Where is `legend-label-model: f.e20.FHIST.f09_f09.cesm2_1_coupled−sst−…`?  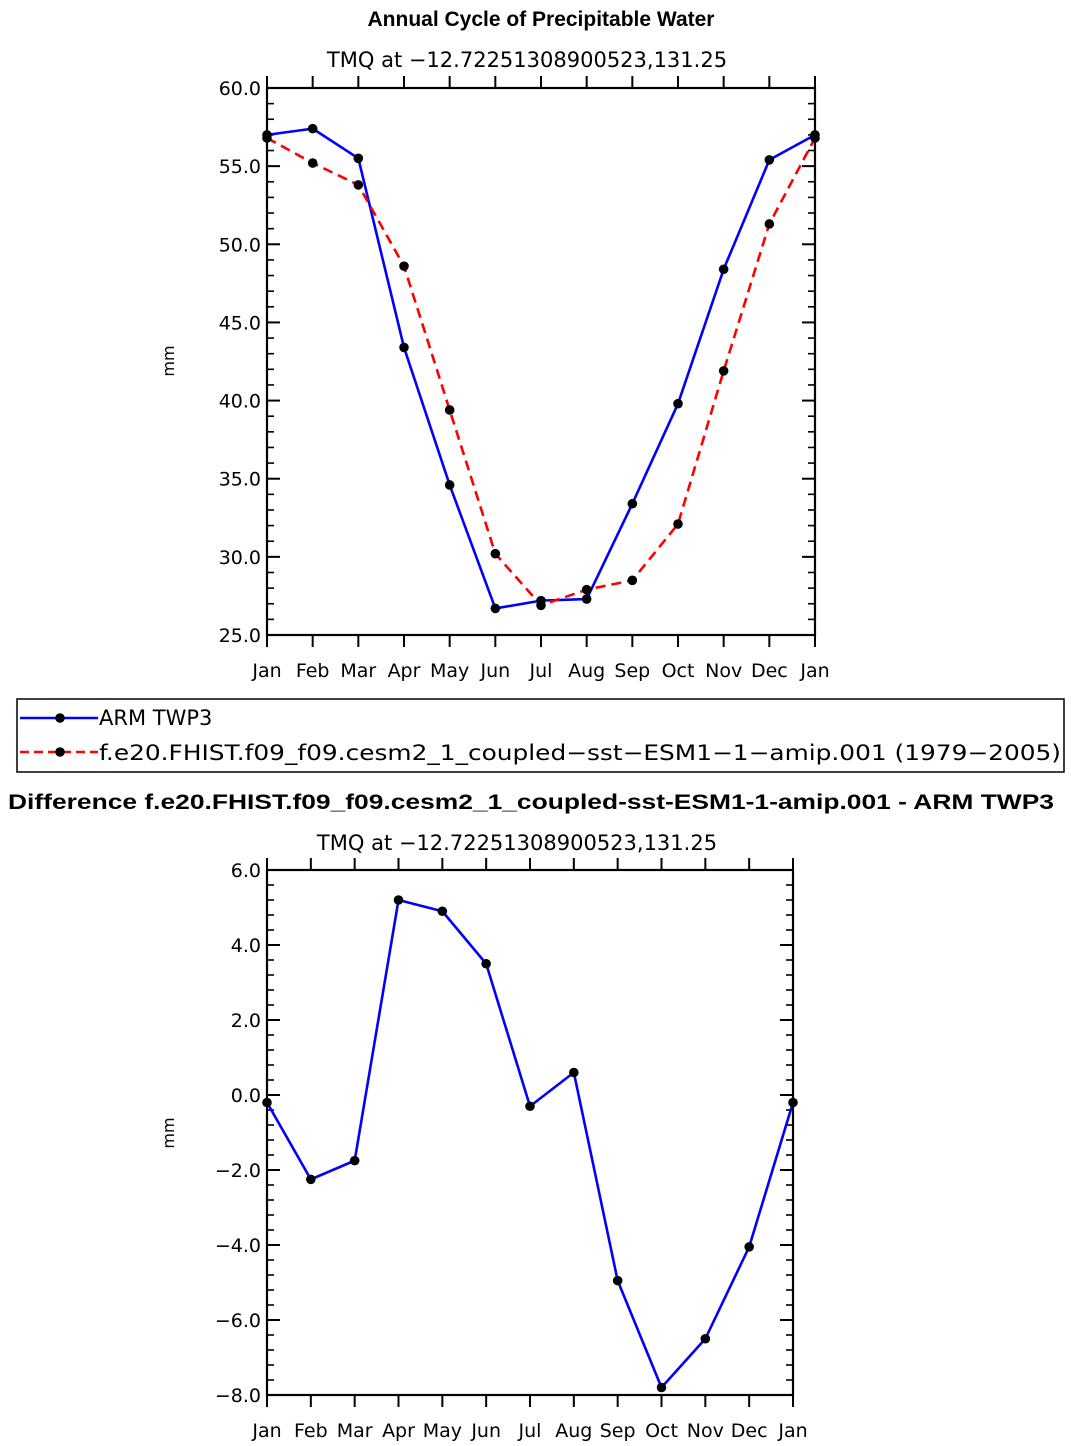
legend-label-model: f.e20.FHIST.f09_f09.cesm2_1_coupled−sst−… is located at coordinates (580, 753).